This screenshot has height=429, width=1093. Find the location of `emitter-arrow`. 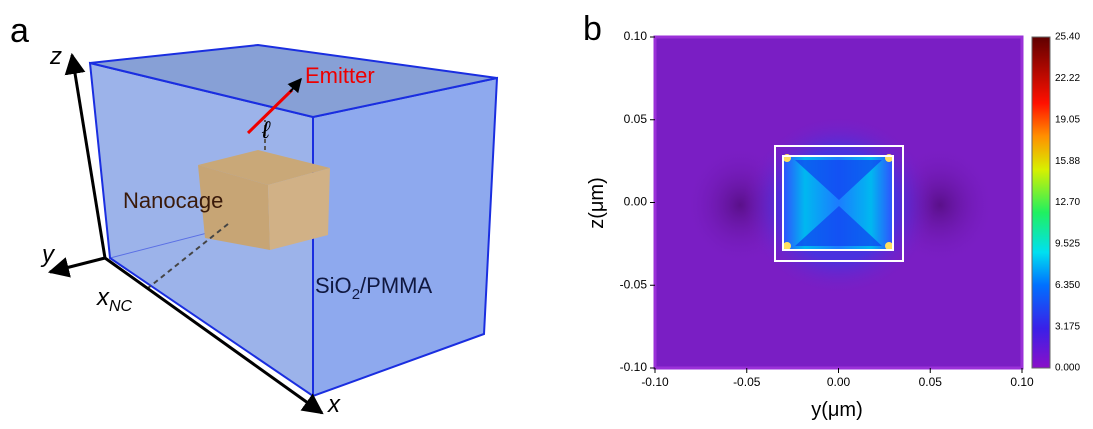

emitter-arrow is located at coordinates (294, 85).